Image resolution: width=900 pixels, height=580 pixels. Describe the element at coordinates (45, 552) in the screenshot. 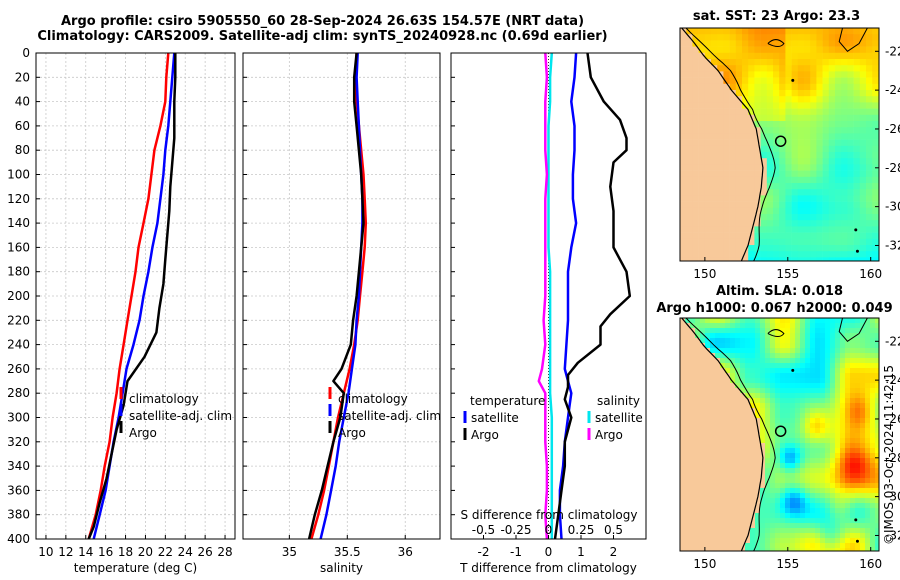

I see `x-tick-label: 10` at that location.